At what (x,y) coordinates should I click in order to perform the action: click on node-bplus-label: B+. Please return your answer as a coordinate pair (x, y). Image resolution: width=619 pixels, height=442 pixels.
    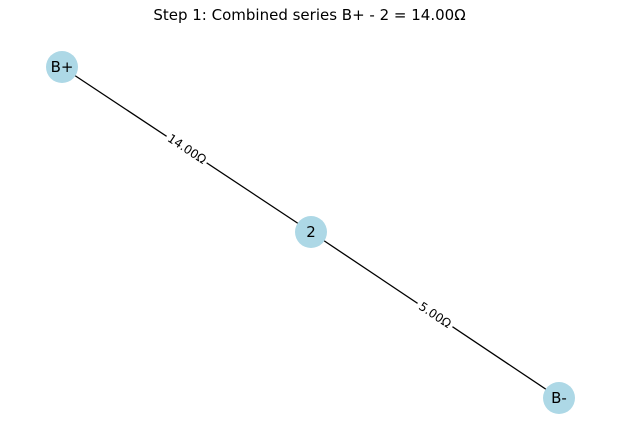
    Looking at the image, I should click on (62, 67).